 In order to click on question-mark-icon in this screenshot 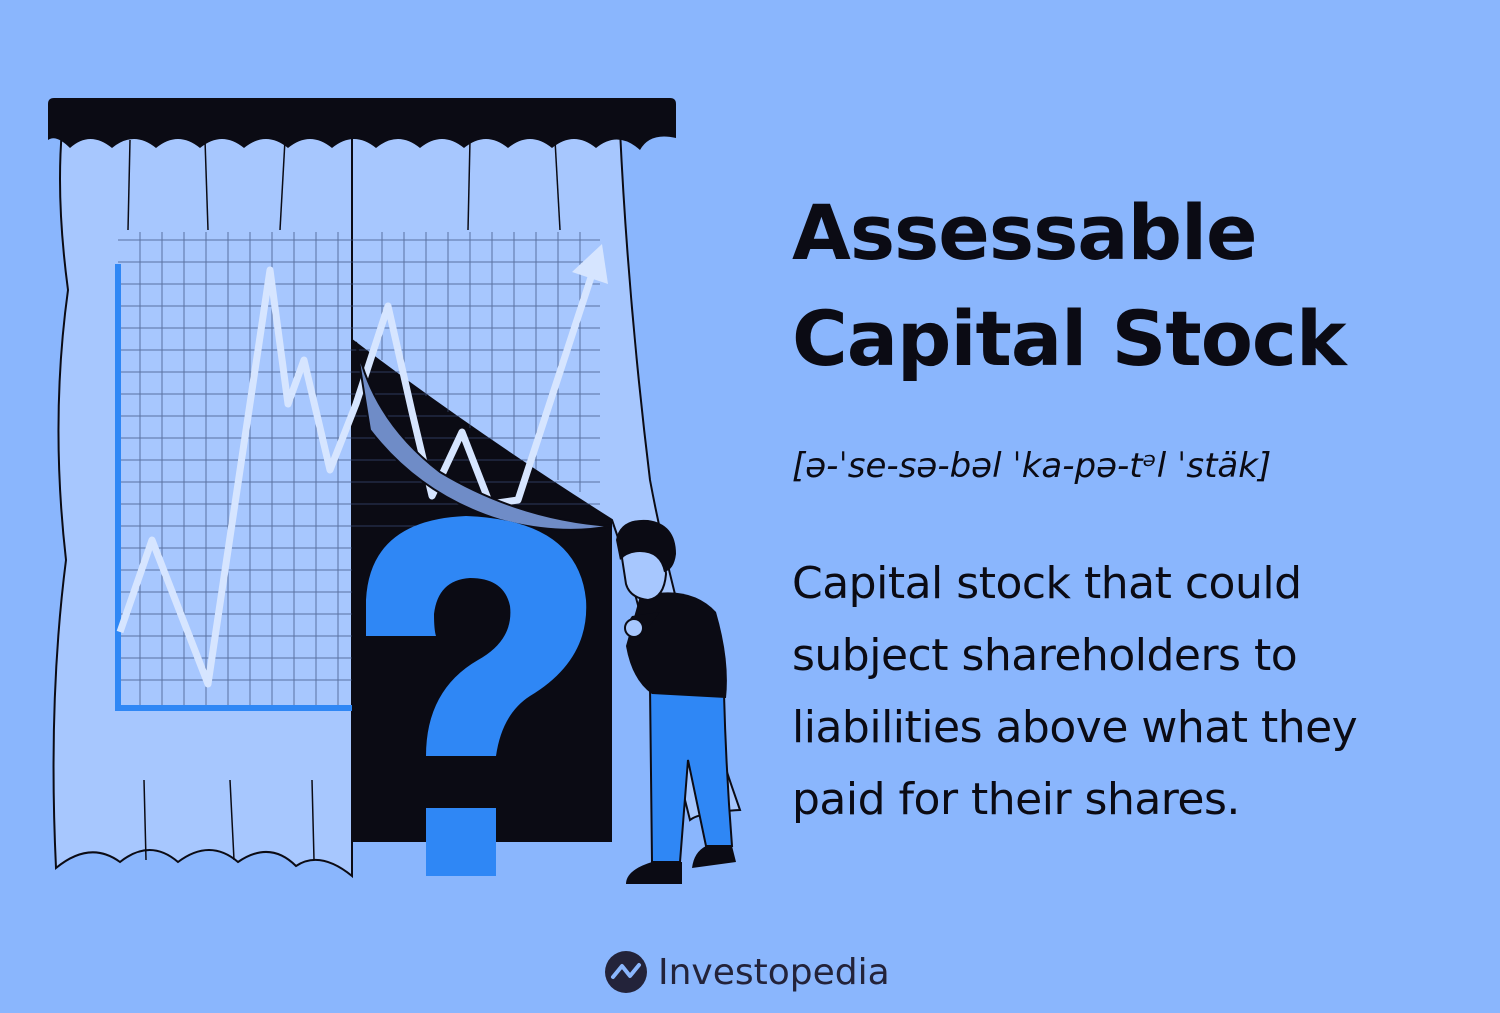, I will do `click(476, 636)`.